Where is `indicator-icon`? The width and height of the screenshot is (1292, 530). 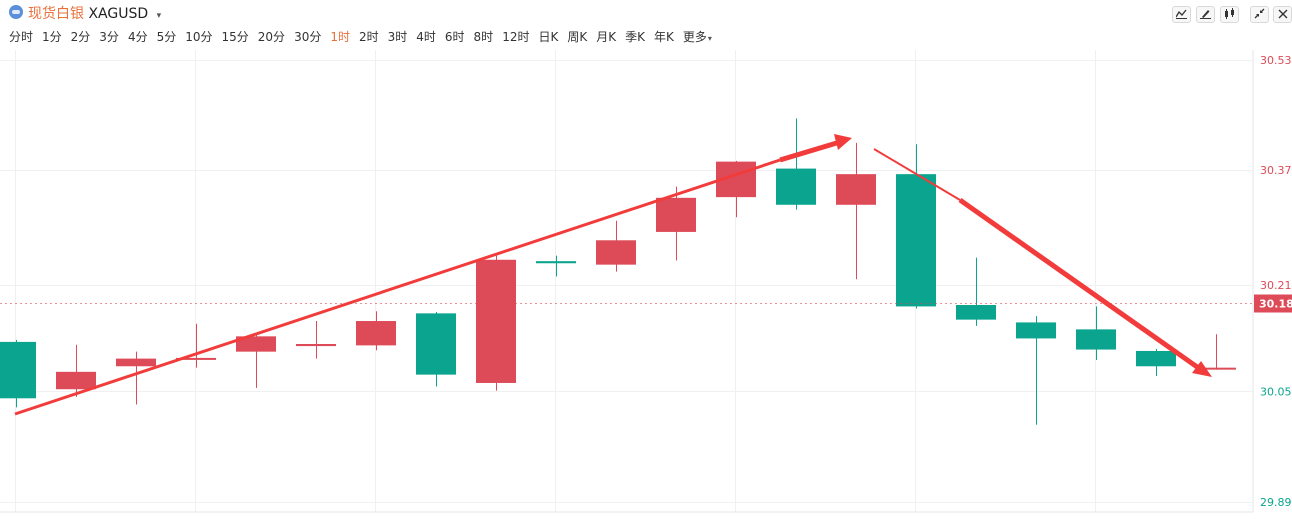 indicator-icon is located at coordinates (1229, 14).